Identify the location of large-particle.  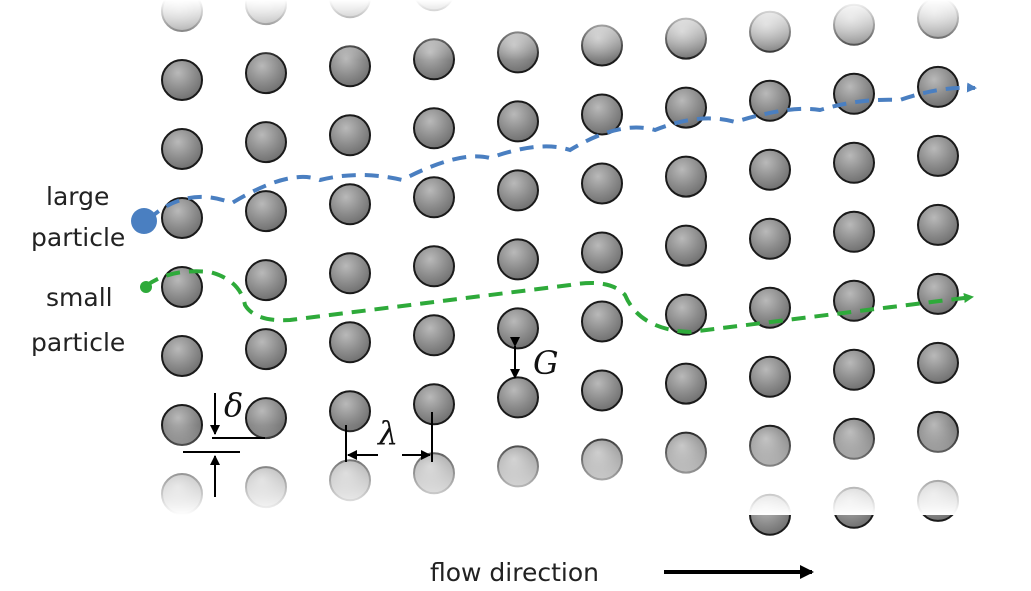
(144, 221).